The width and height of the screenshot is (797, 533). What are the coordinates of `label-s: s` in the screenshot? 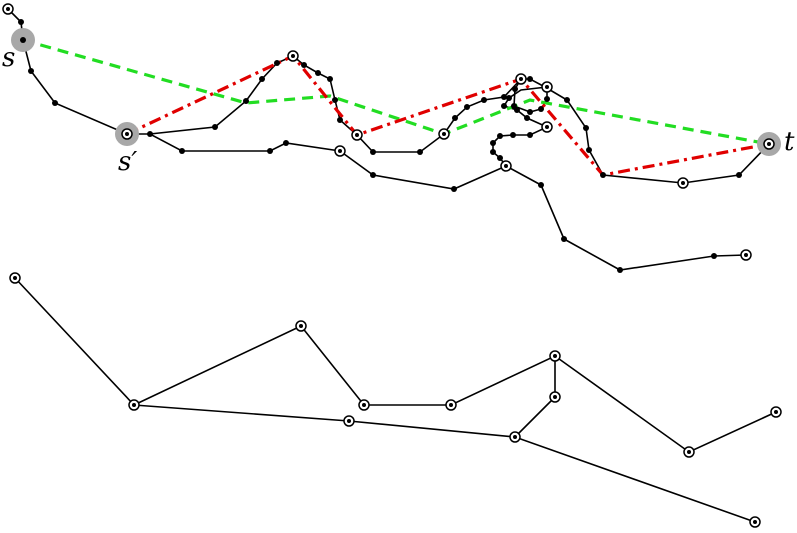 It's located at (8, 58).